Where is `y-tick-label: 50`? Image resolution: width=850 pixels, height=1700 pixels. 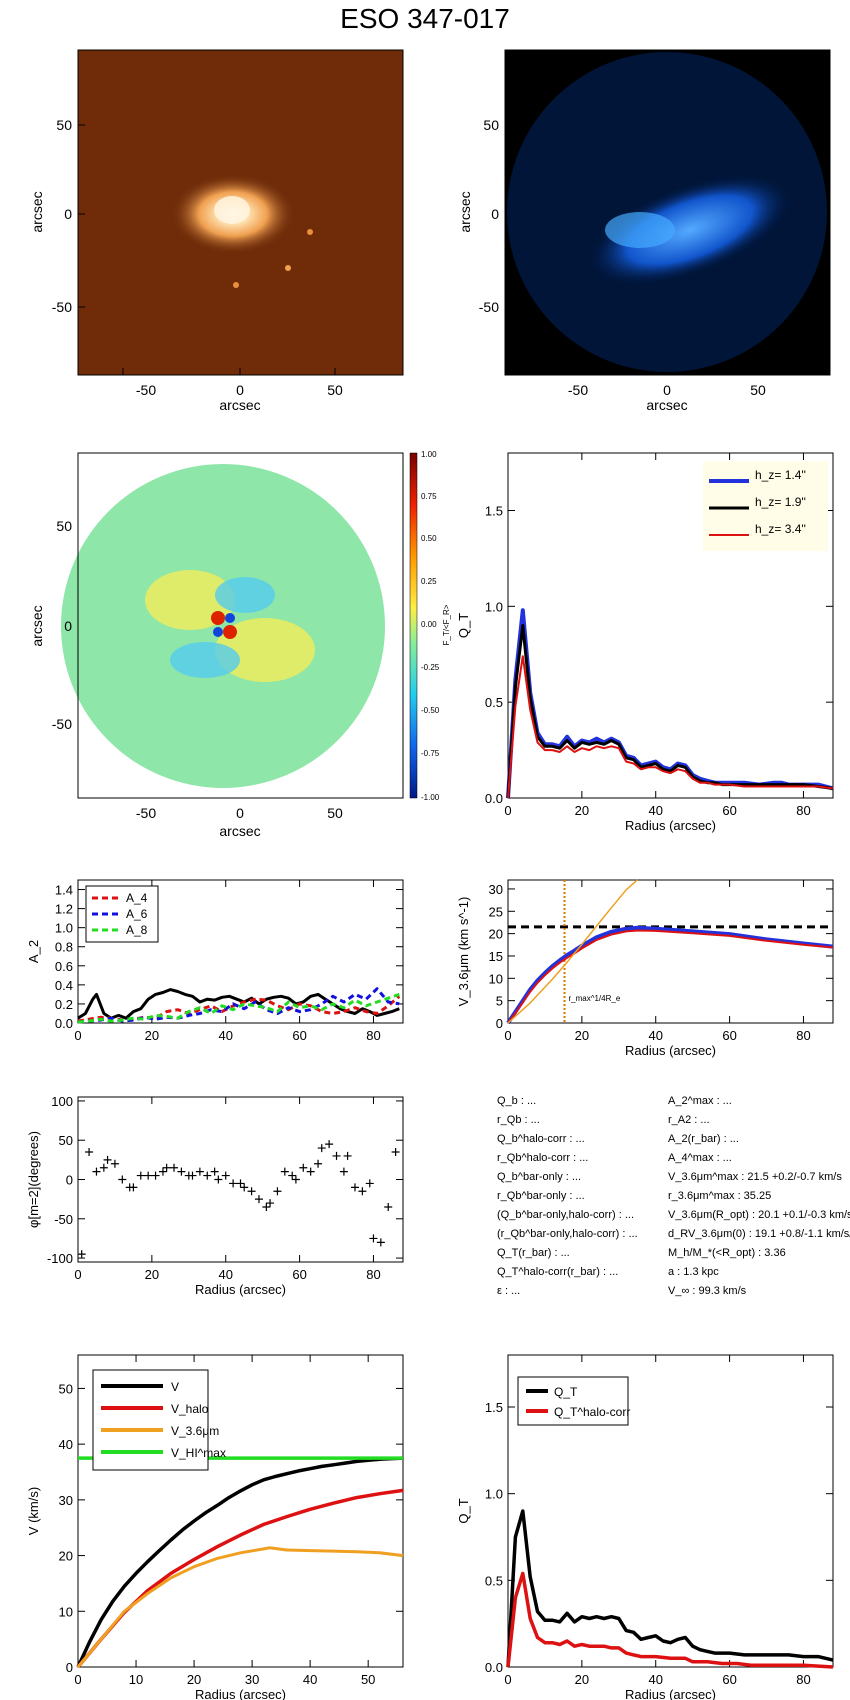
y-tick-label: 50 is located at coordinates (66, 1388).